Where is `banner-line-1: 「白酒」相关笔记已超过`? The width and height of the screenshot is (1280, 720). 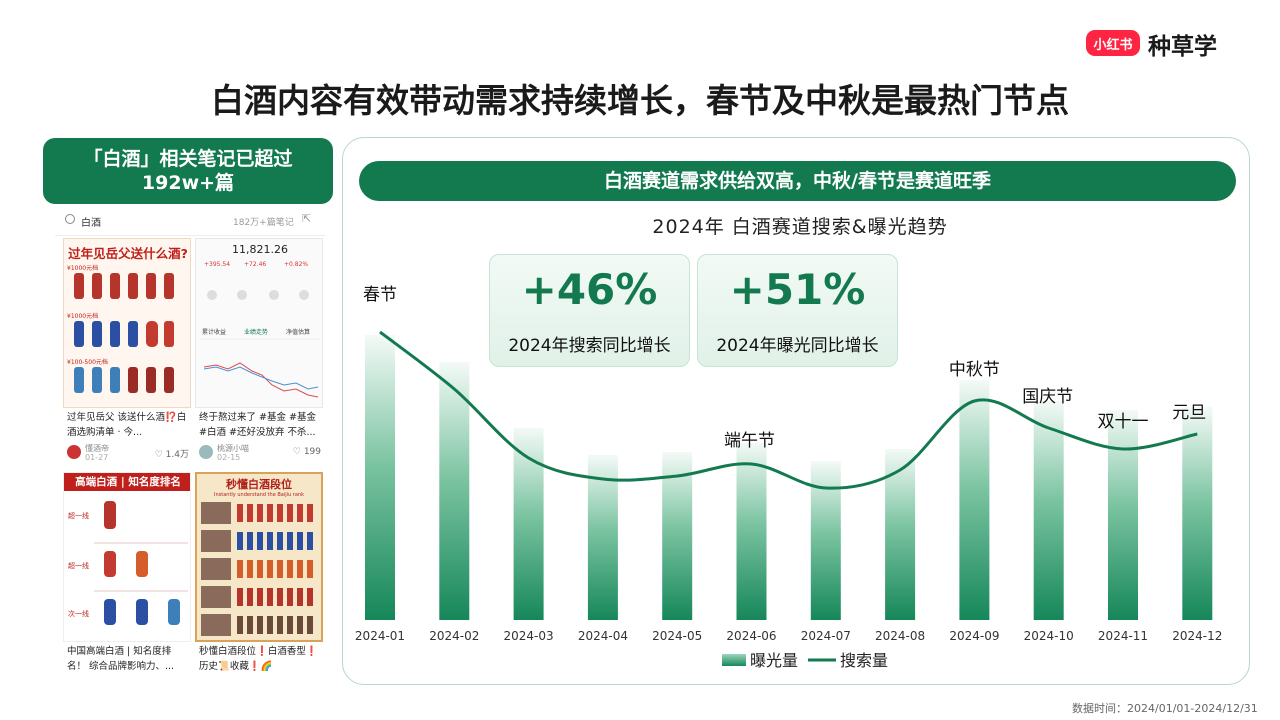
banner-line-1: 「白酒」相关笔记已超过 is located at coordinates (188, 159).